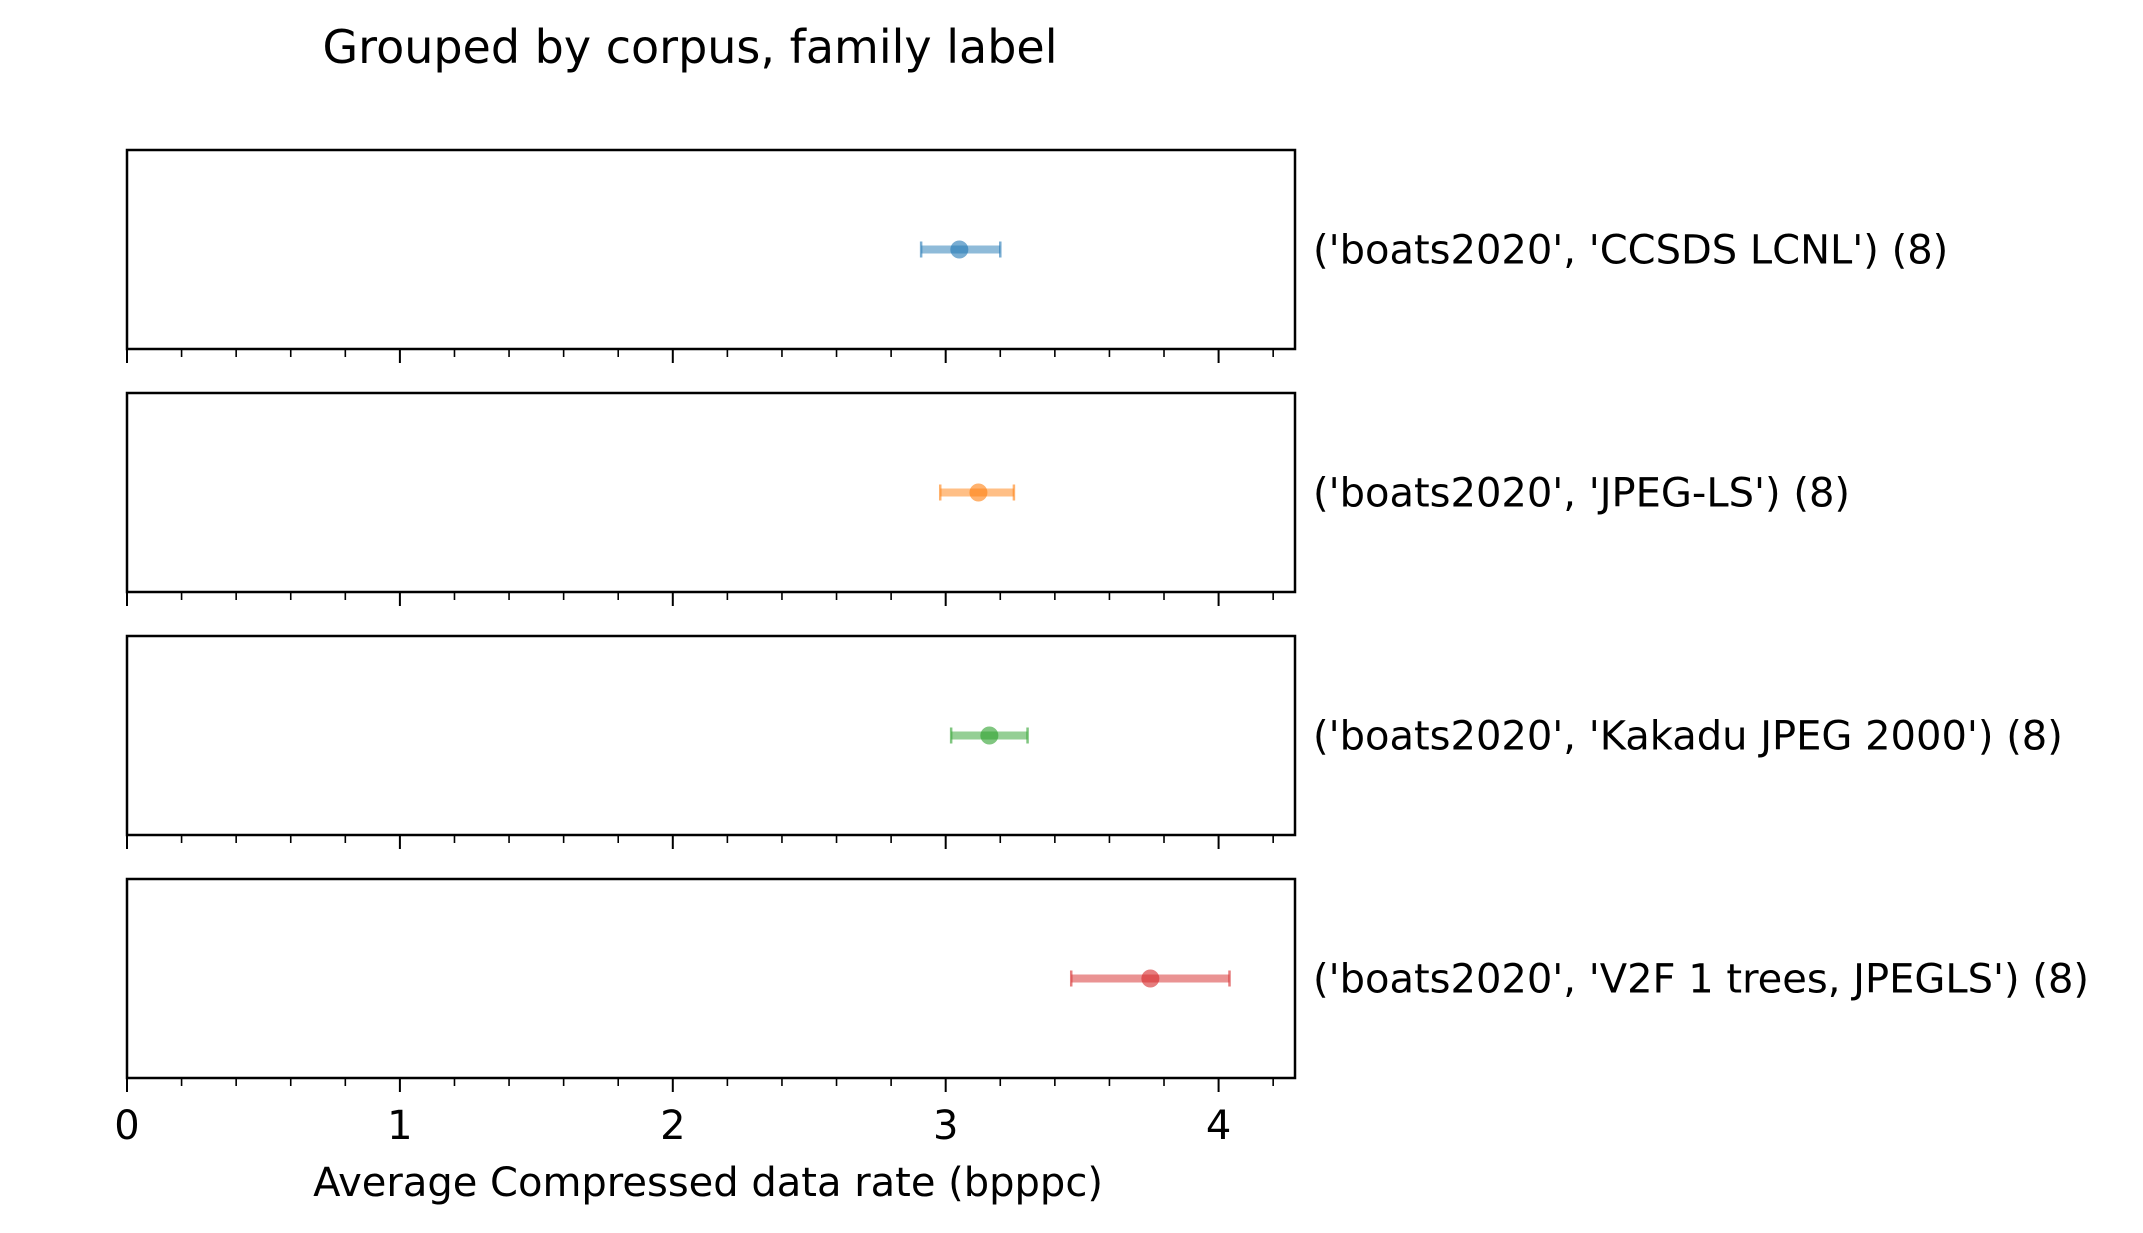 This screenshot has width=2143, height=1233. Describe the element at coordinates (690, 47) in the screenshot. I see `chart-title: Grouped by corpus, family label` at that location.